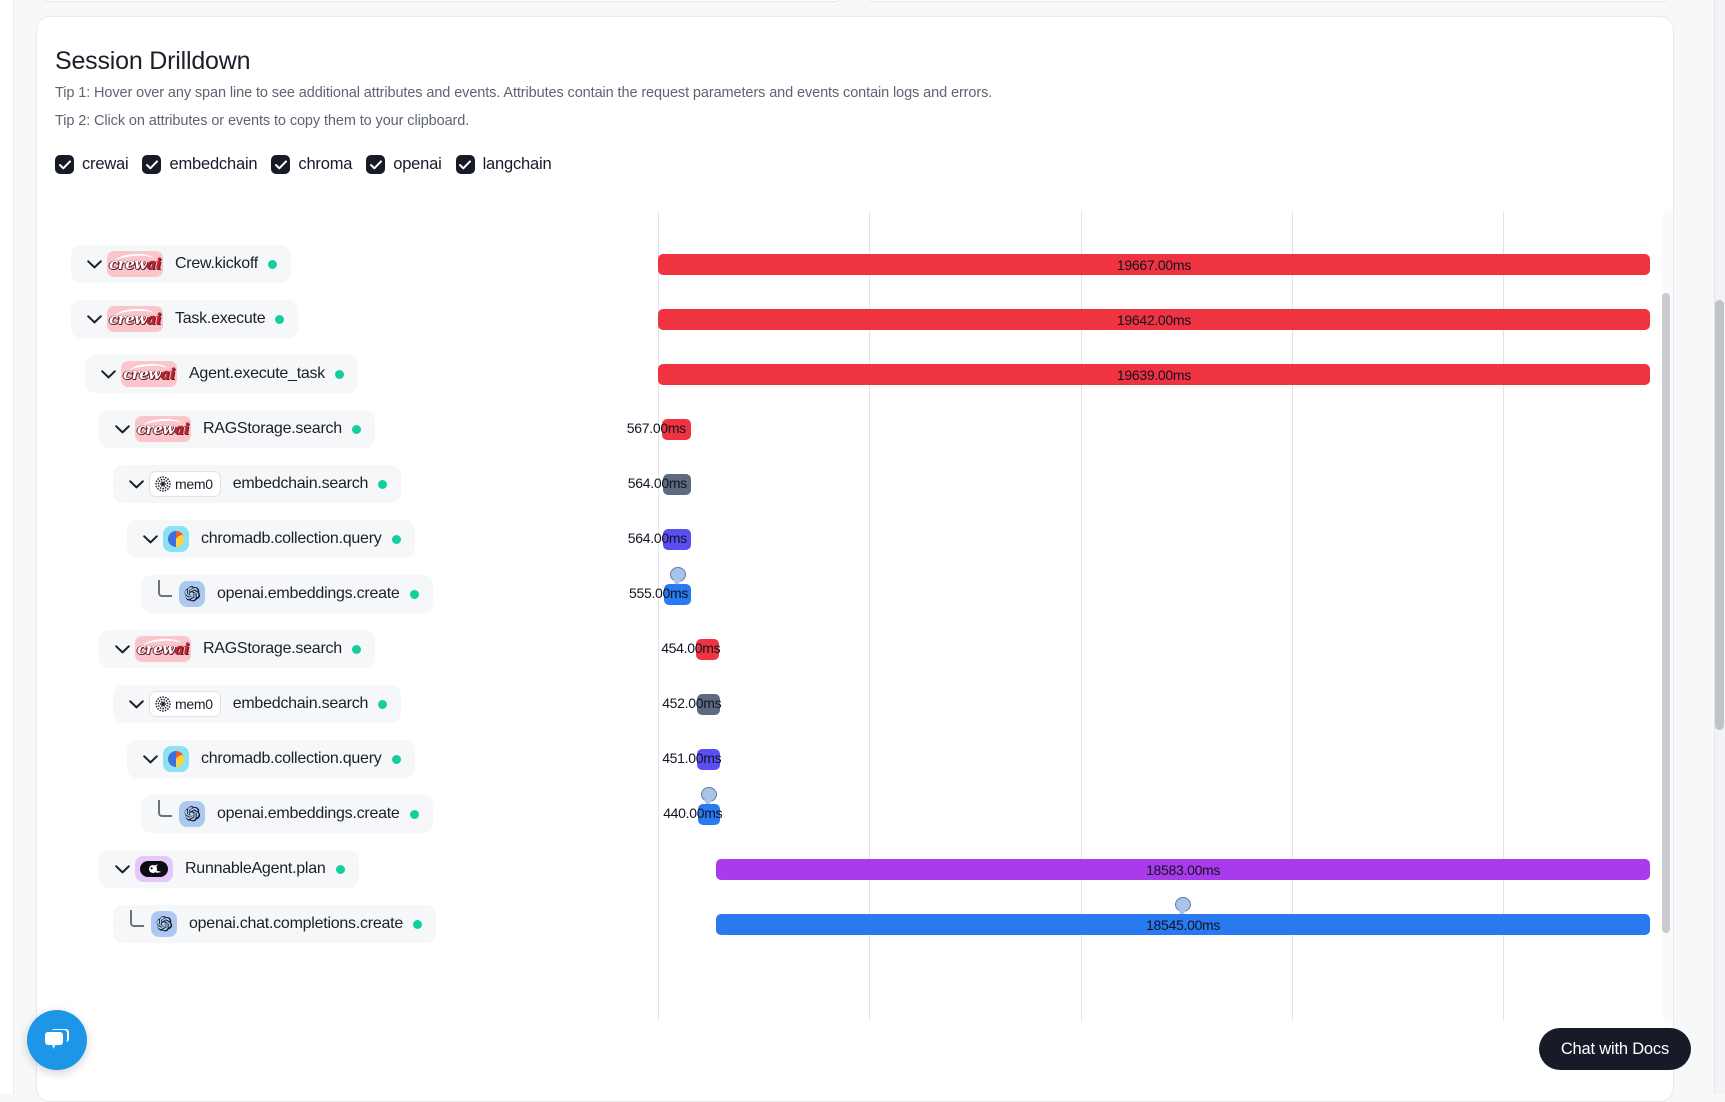 The image size is (1725, 1102). What do you see at coordinates (1268, 1) in the screenshot?
I see `top-card-right` at bounding box center [1268, 1].